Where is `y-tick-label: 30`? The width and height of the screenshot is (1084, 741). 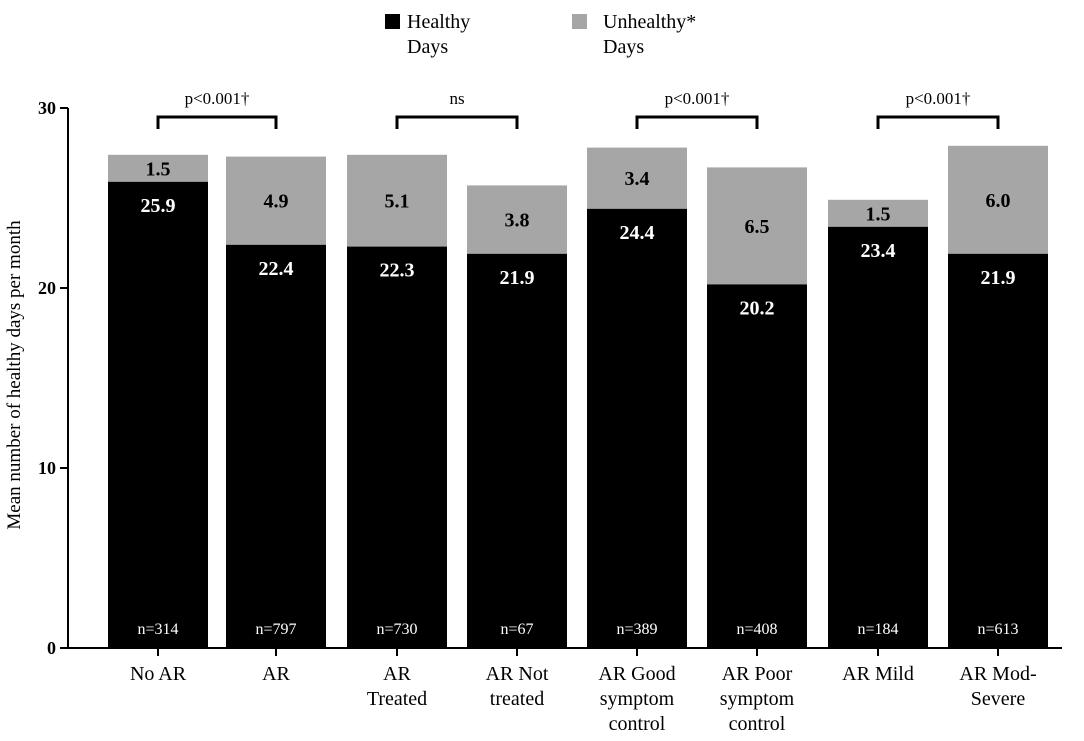
y-tick-label: 30 is located at coordinates (47, 108).